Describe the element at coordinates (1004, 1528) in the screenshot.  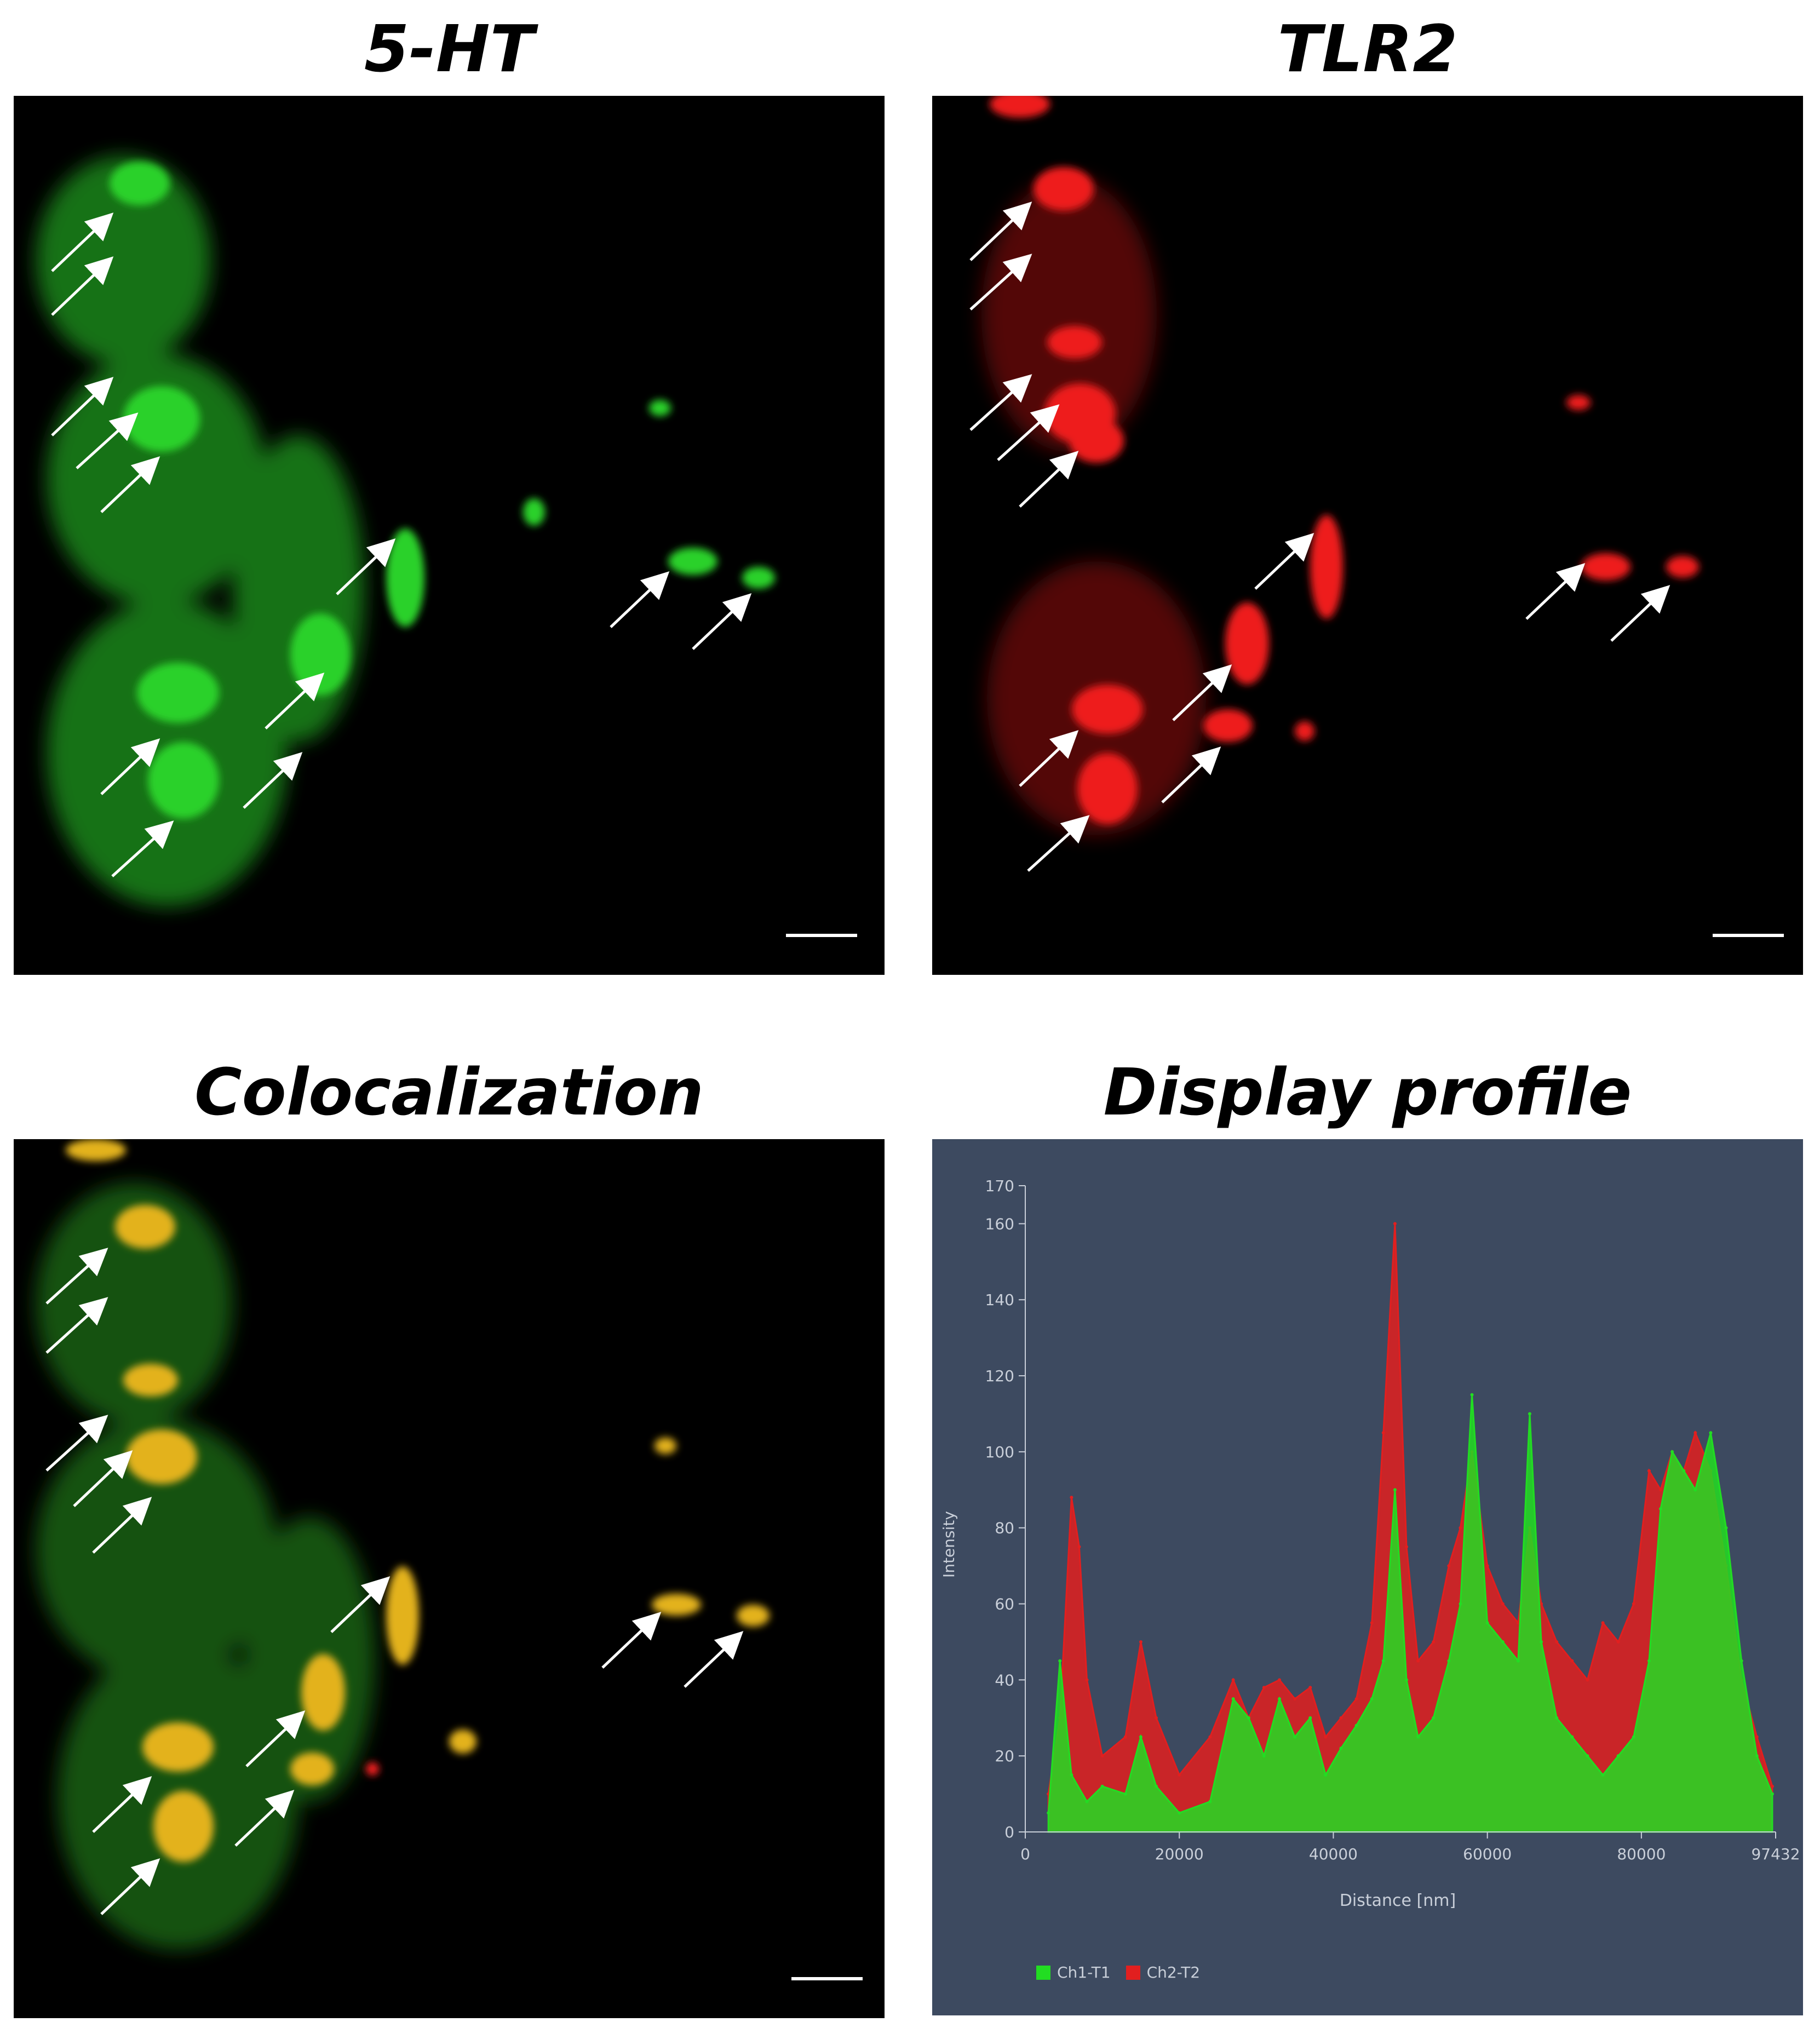
I see `y-tick-label: 80` at that location.